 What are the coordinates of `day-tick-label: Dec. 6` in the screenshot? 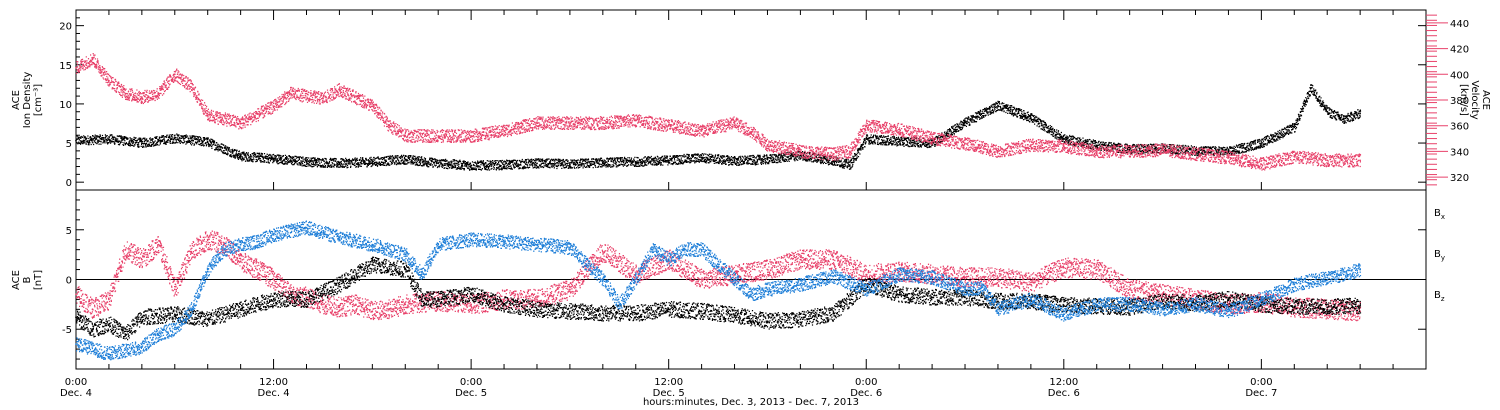 It's located at (866, 393).